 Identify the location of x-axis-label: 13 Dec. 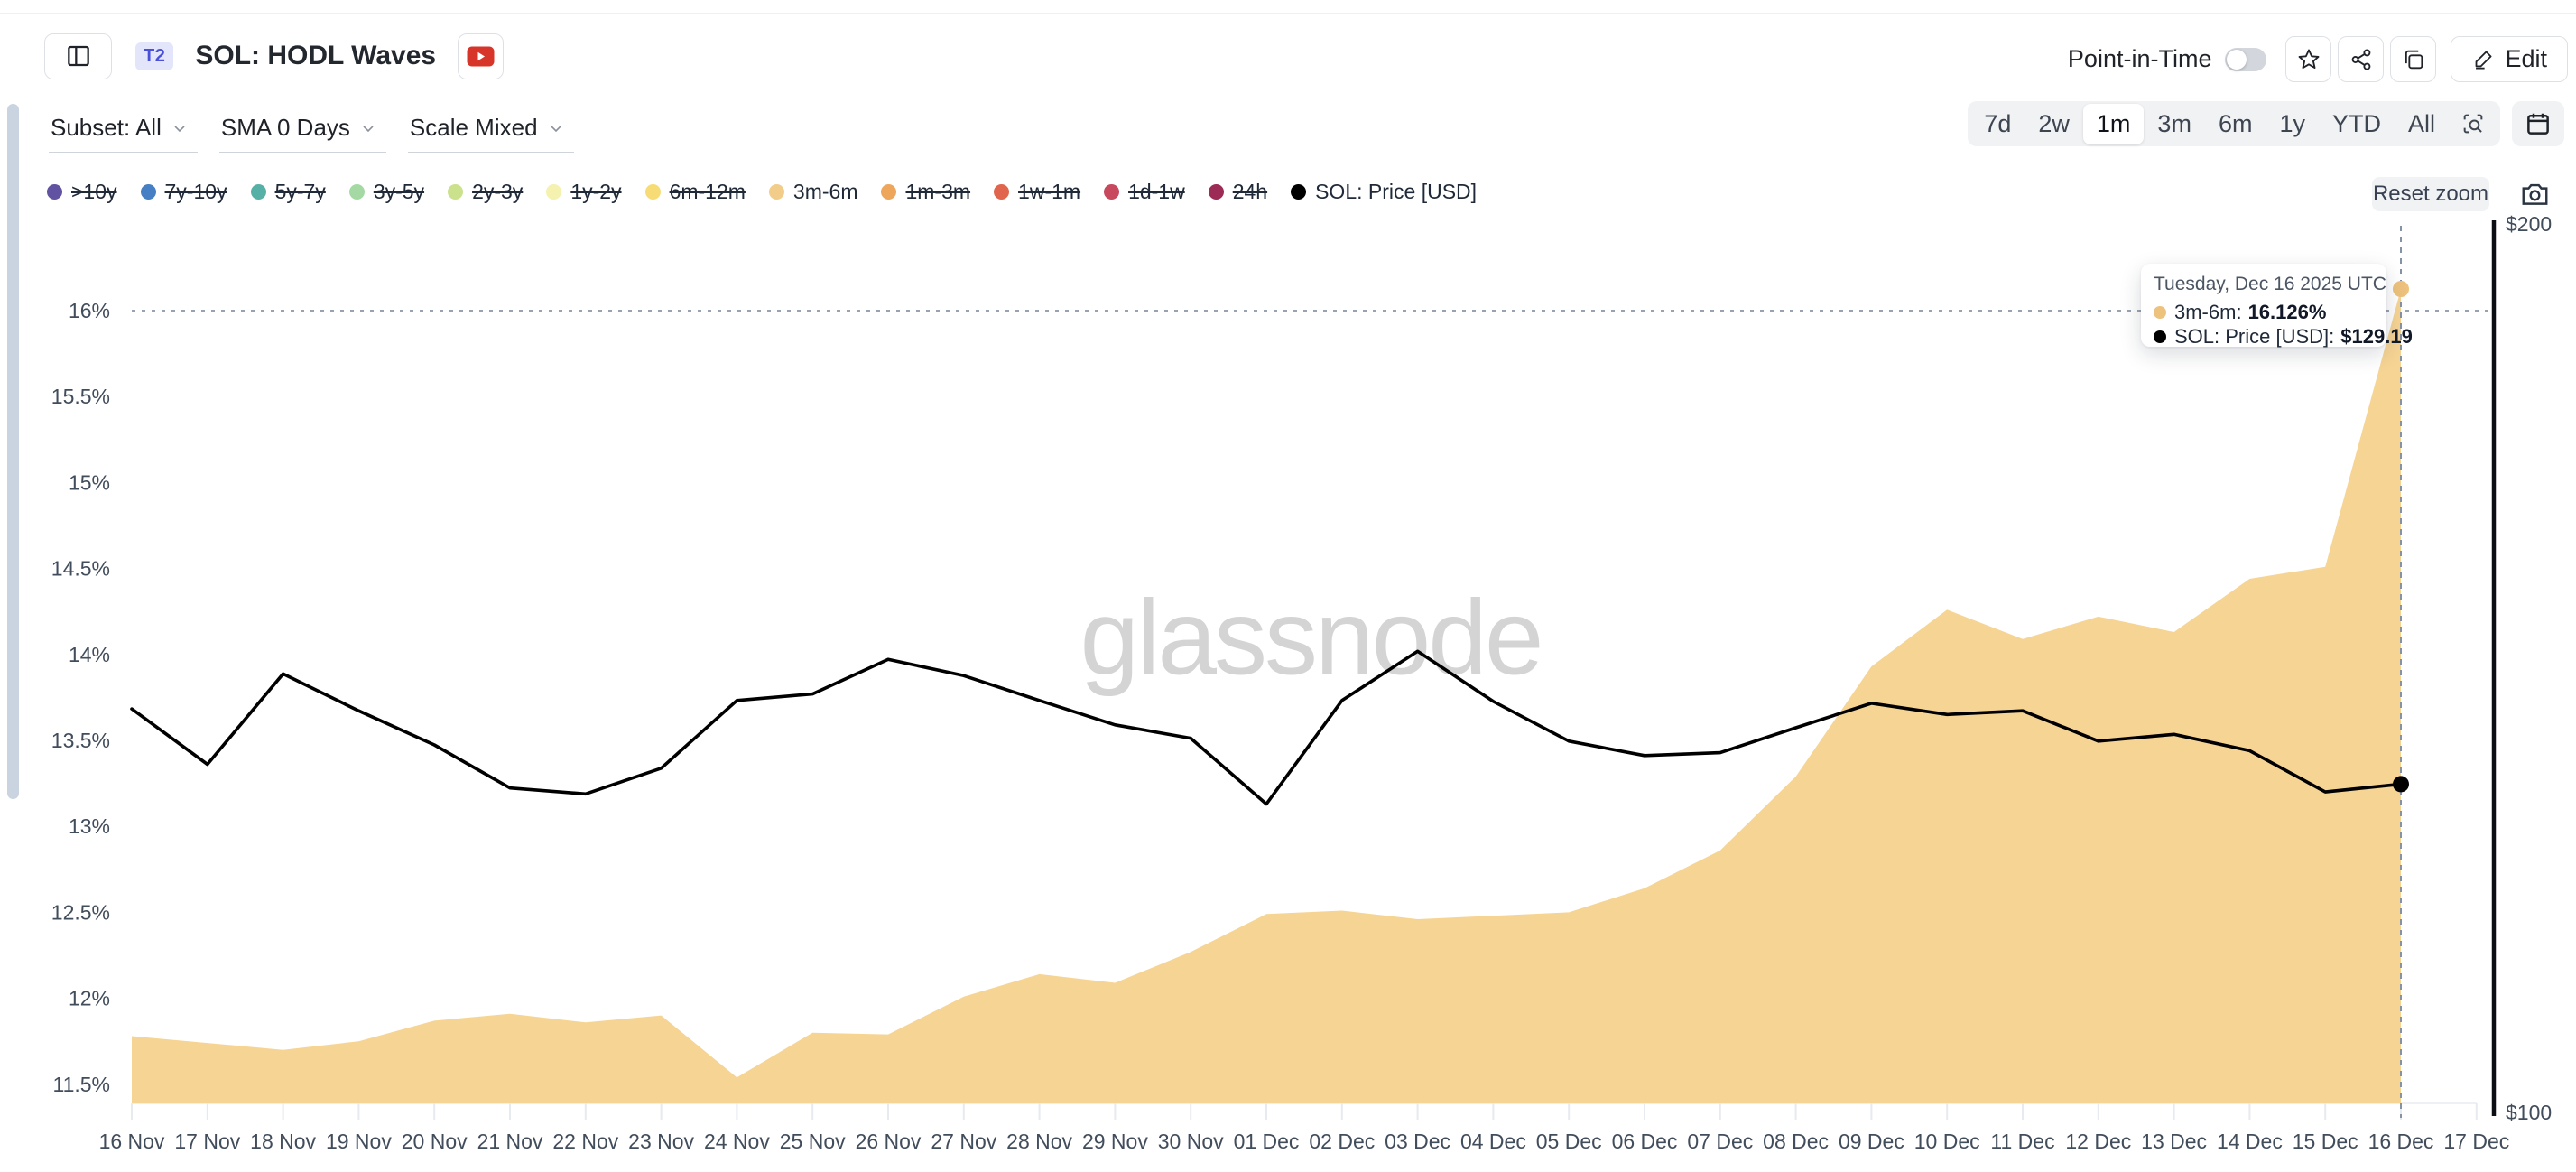
(2174, 1141).